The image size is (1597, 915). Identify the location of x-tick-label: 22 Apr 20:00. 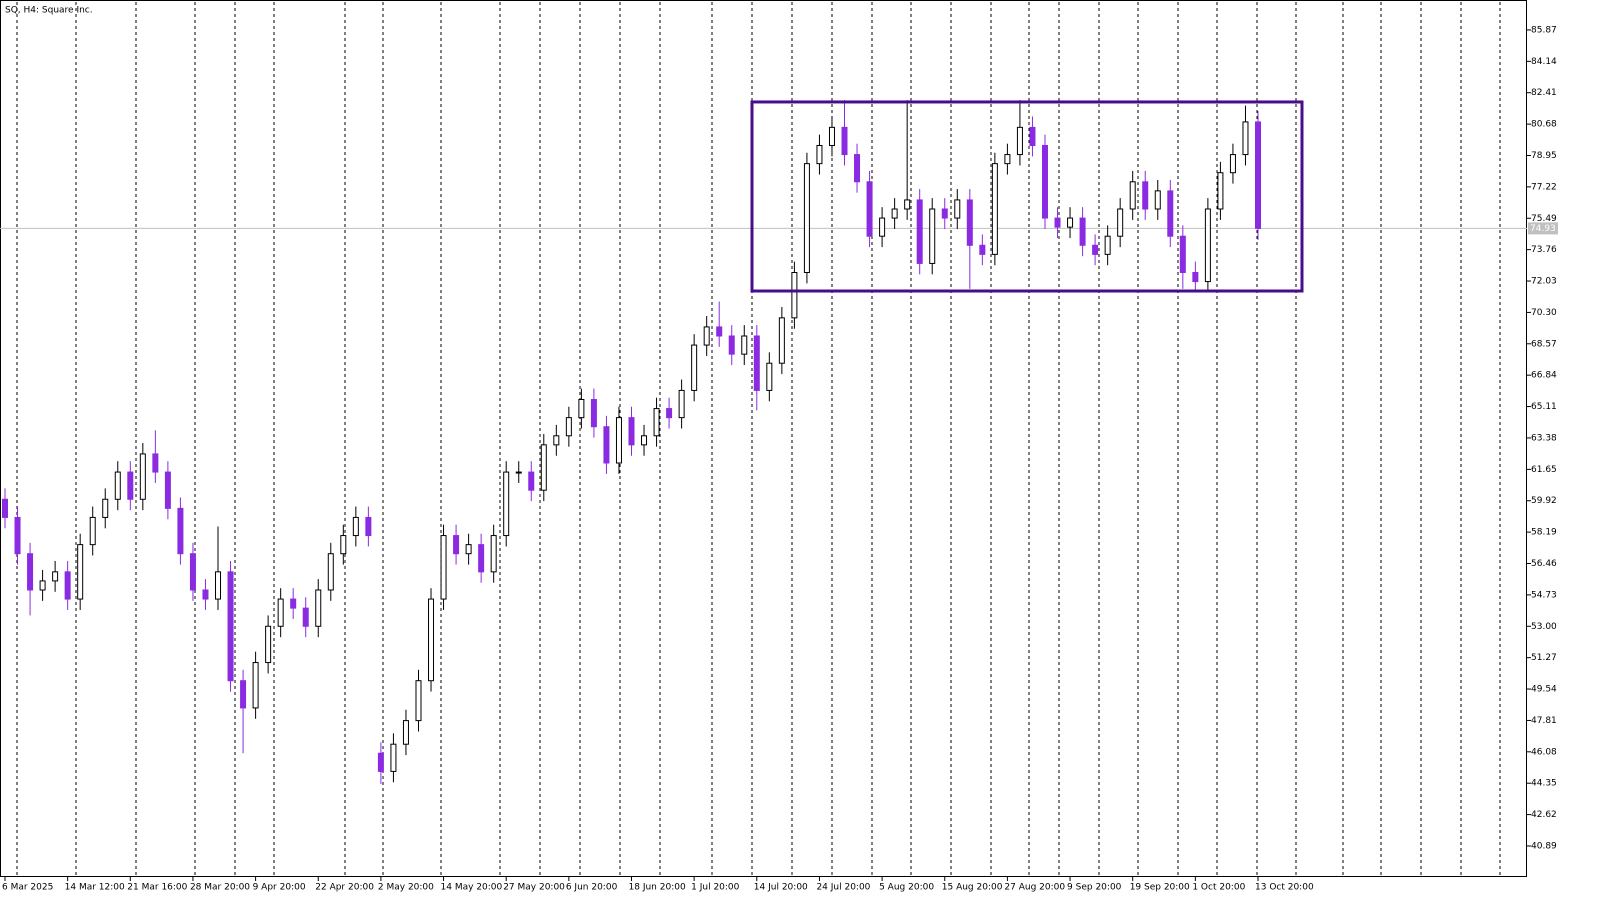
(344, 888).